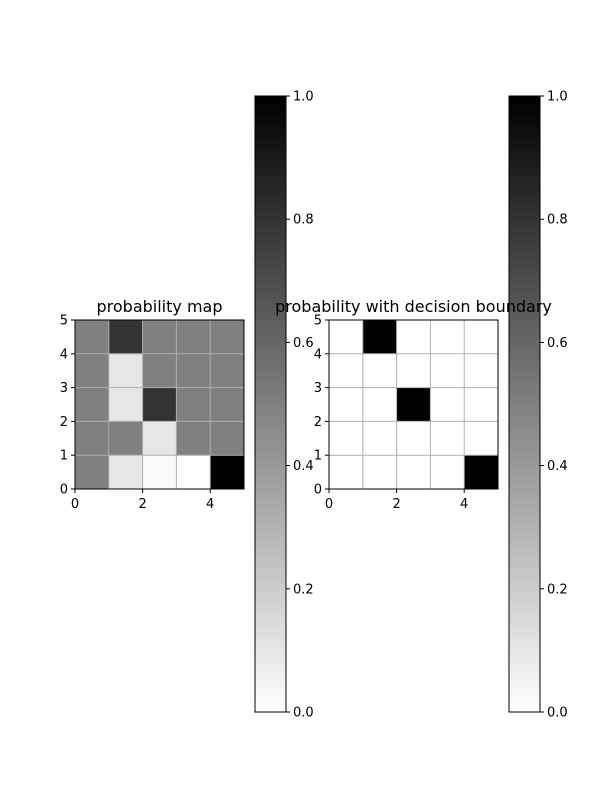 Image resolution: width=600 pixels, height=800 pixels. I want to click on colorbar-1: 0.0 0.2 0.4 0.6 0.8 1.0, so click(284, 405).